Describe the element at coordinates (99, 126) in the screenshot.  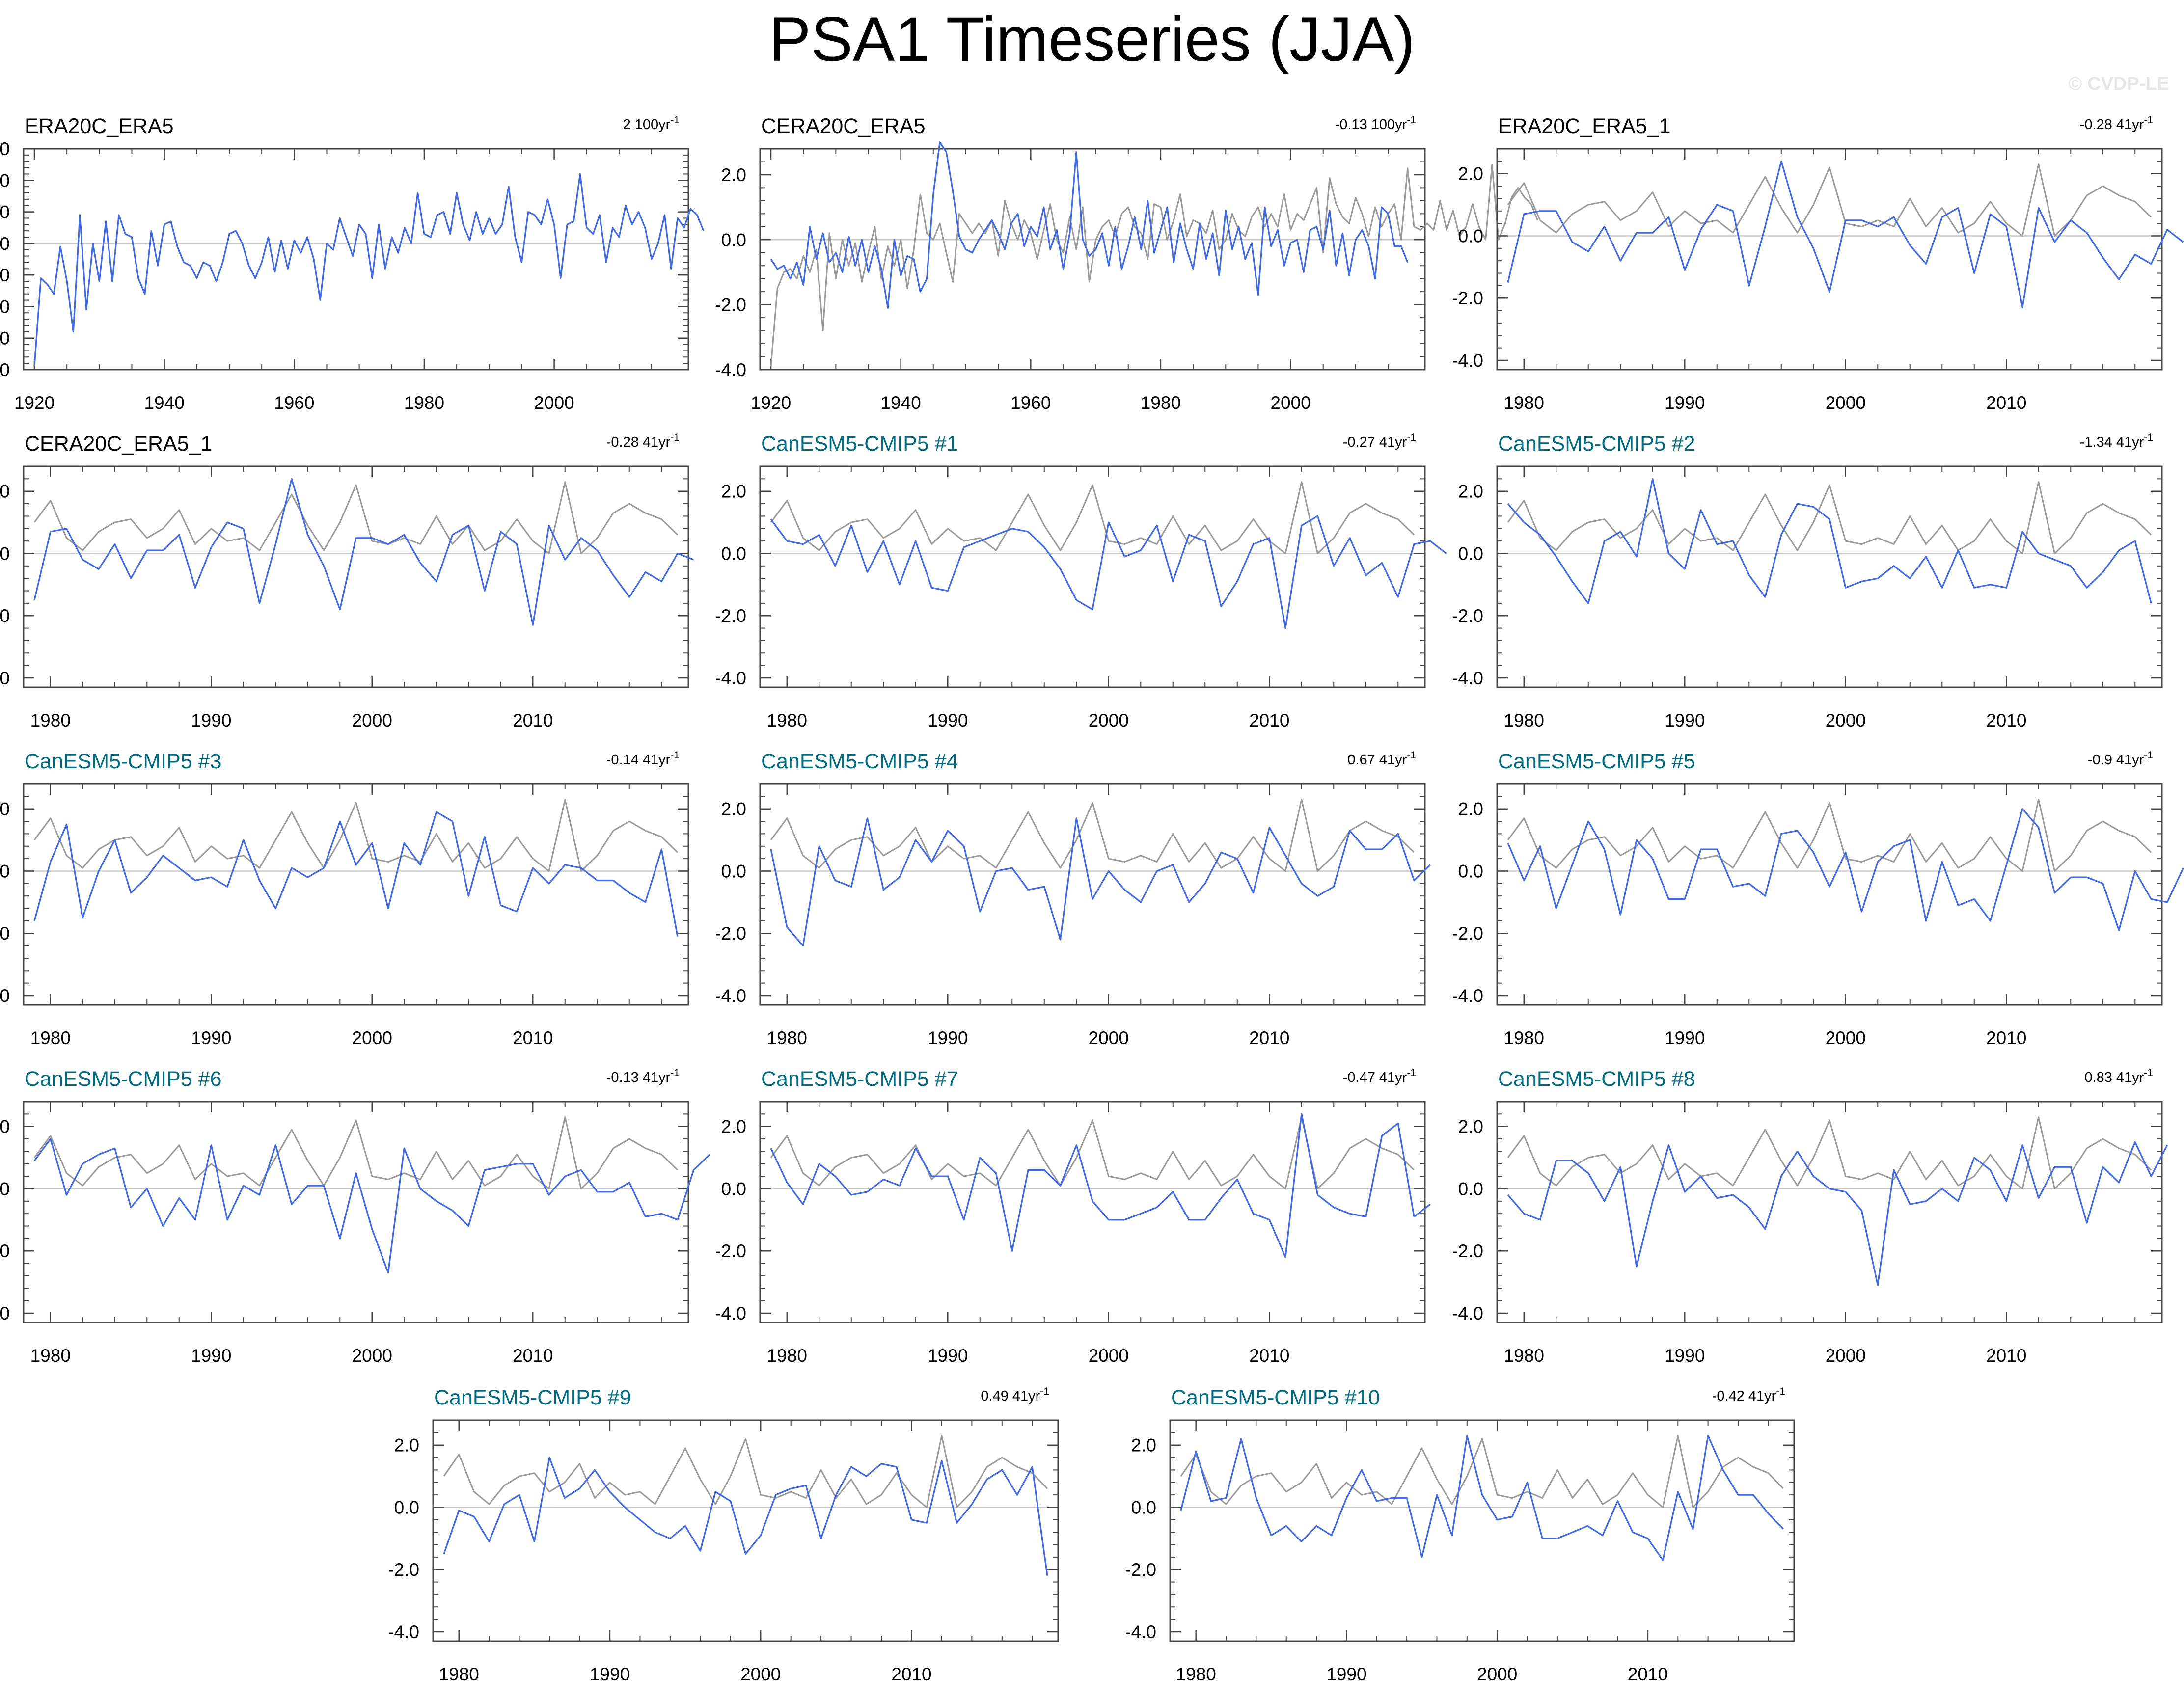
I see `panel-title: ERA20C_ERA5` at that location.